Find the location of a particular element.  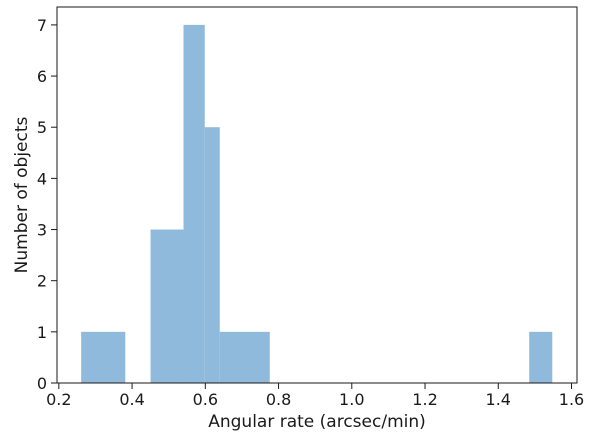

x-tick-label: 1.4 is located at coordinates (498, 399).